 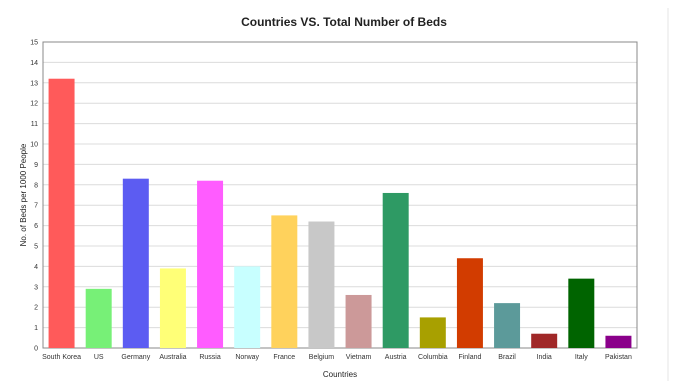 I want to click on x-category-label: US, so click(x=99, y=357).